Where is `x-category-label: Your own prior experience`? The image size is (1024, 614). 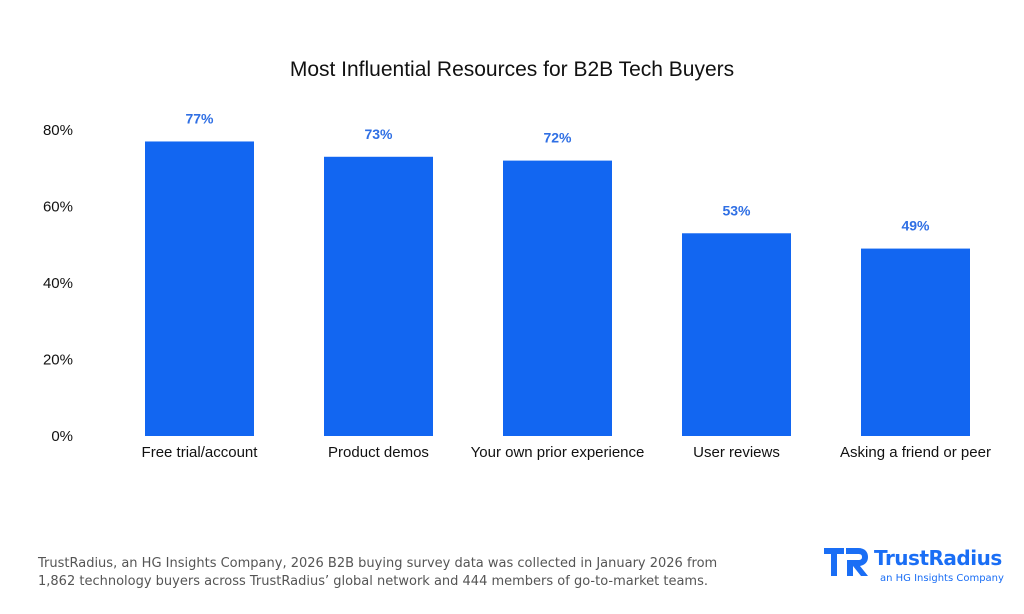
x-category-label: Your own prior experience is located at coordinates (558, 452).